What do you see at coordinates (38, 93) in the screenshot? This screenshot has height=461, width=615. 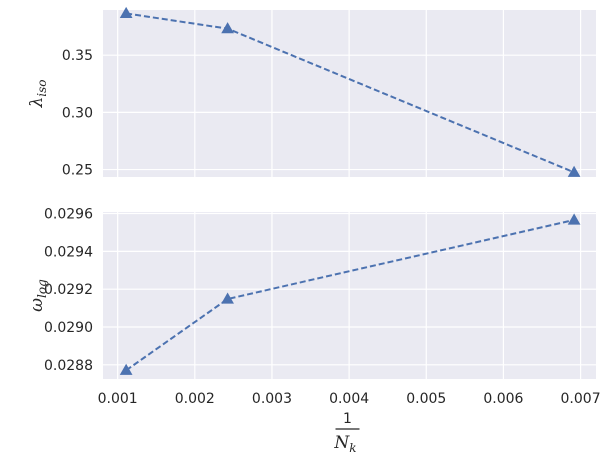 I see `y-axis-label: λiso` at bounding box center [38, 93].